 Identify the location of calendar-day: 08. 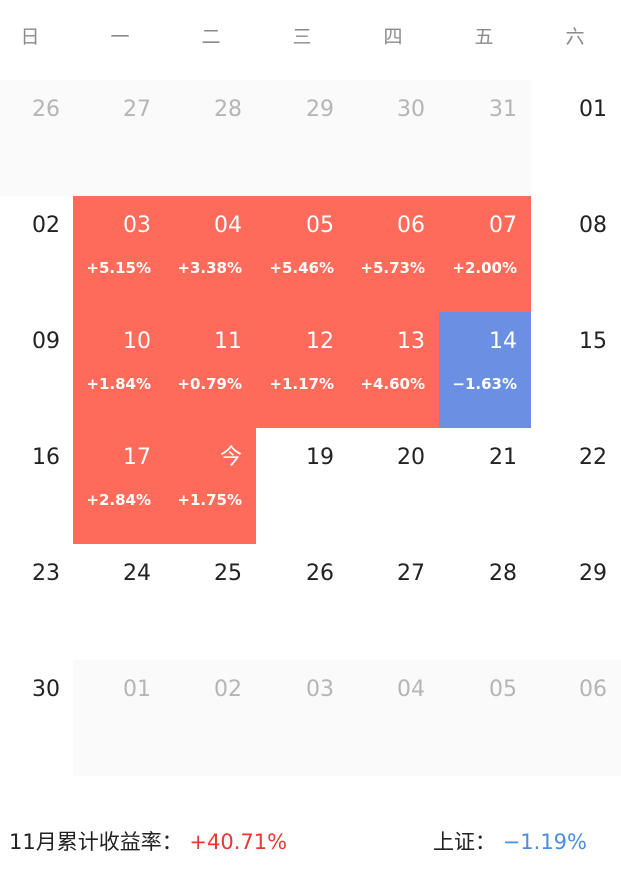
(576, 254).